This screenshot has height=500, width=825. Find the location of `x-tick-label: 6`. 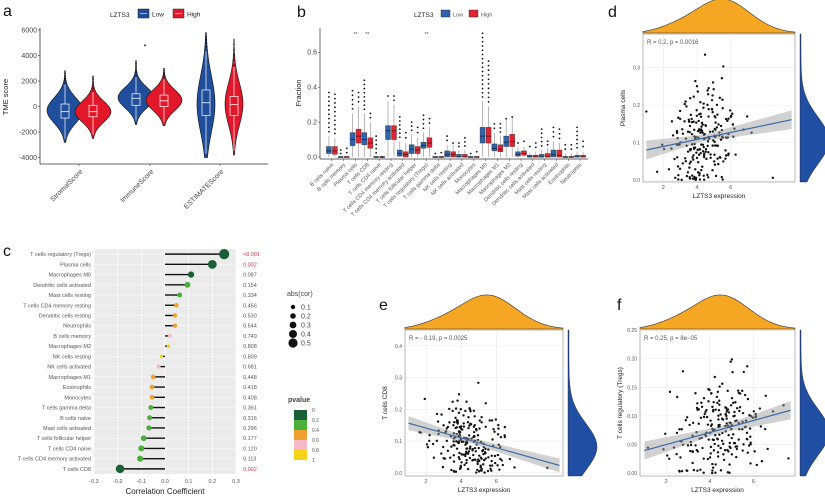

x-tick-label: 6 is located at coordinates (753, 482).